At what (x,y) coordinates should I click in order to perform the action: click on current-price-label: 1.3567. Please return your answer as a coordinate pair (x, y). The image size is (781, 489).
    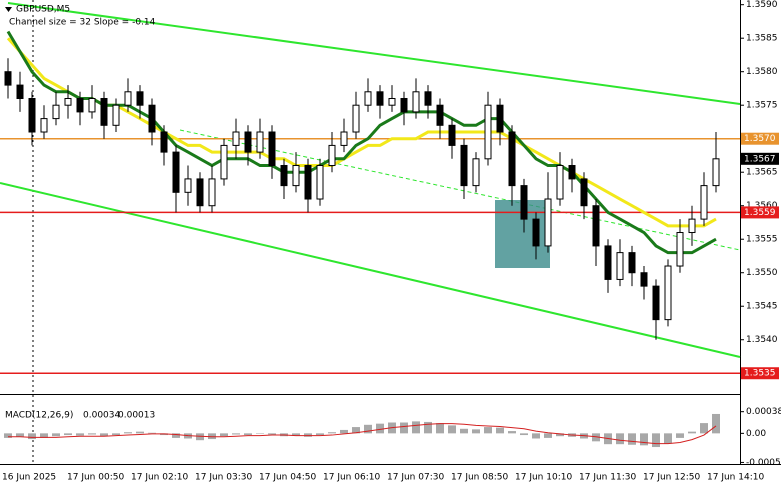
    Looking at the image, I should click on (760, 159).